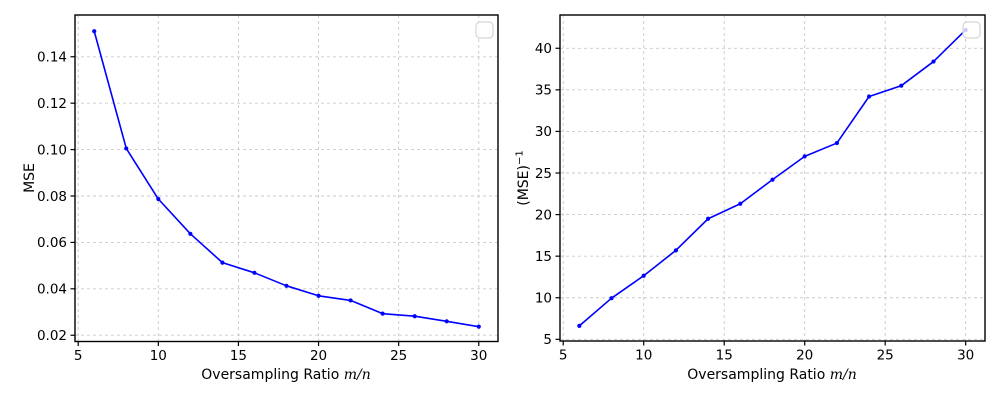 The width and height of the screenshot is (1000, 400). I want to click on left-xaxis-label-text: Oversampling Ratio, so click(272, 375).